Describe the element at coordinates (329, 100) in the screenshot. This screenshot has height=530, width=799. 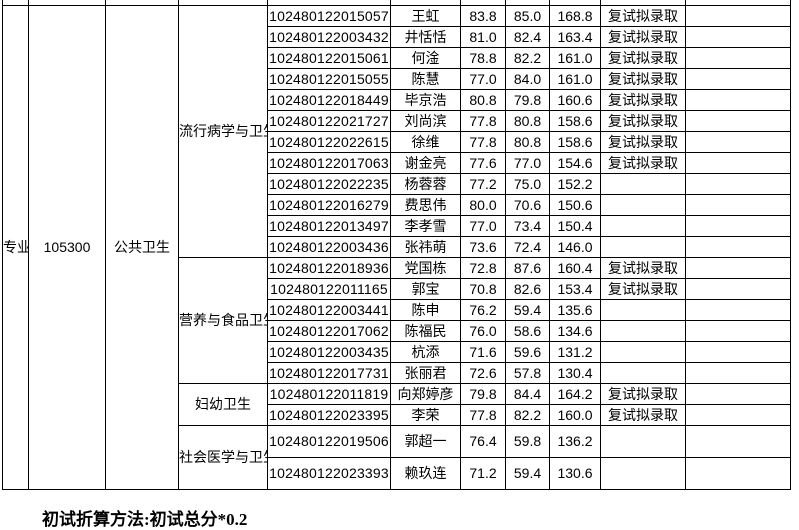
I see `student-id-cell: 102480122018449` at that location.